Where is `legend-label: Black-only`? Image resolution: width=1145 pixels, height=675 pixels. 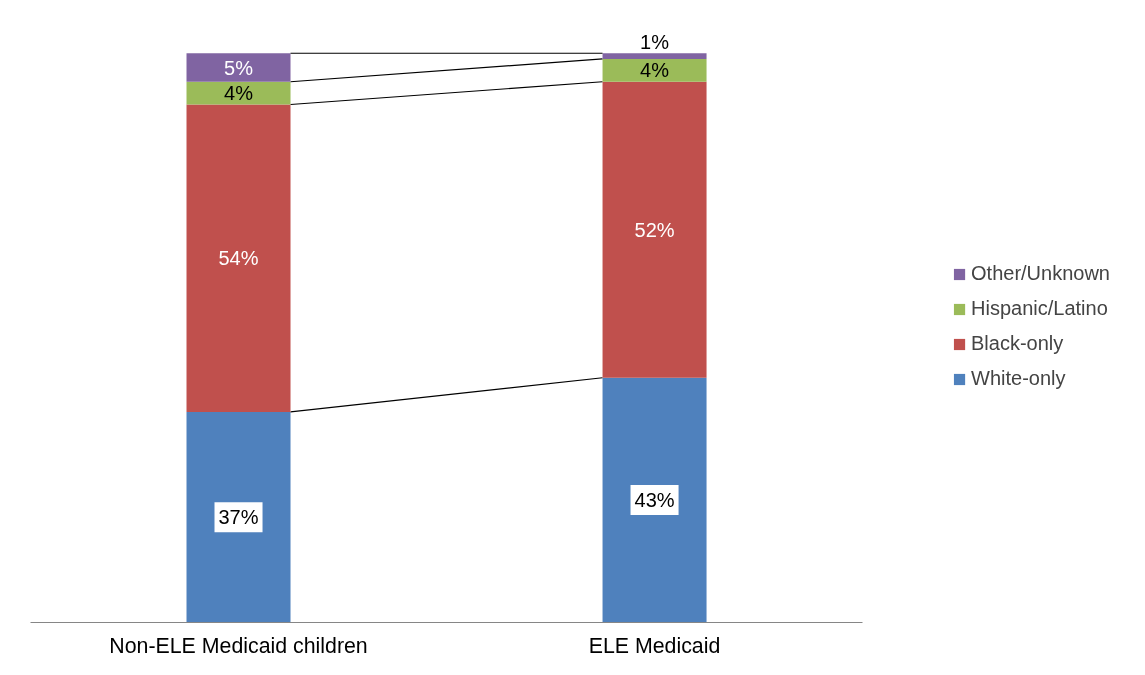 legend-label: Black-only is located at coordinates (1017, 343).